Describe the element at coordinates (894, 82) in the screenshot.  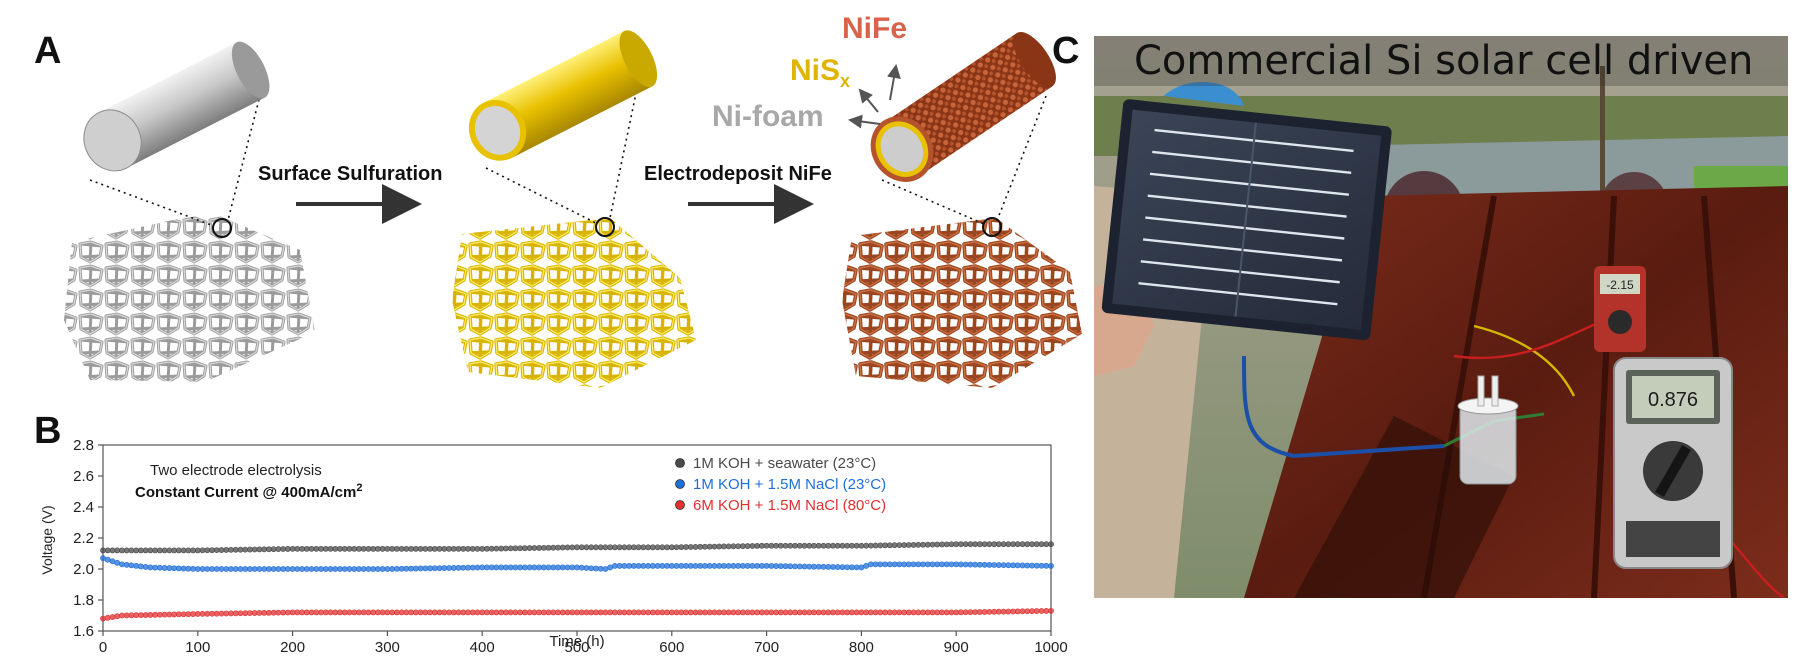
I see `layer-arrow` at that location.